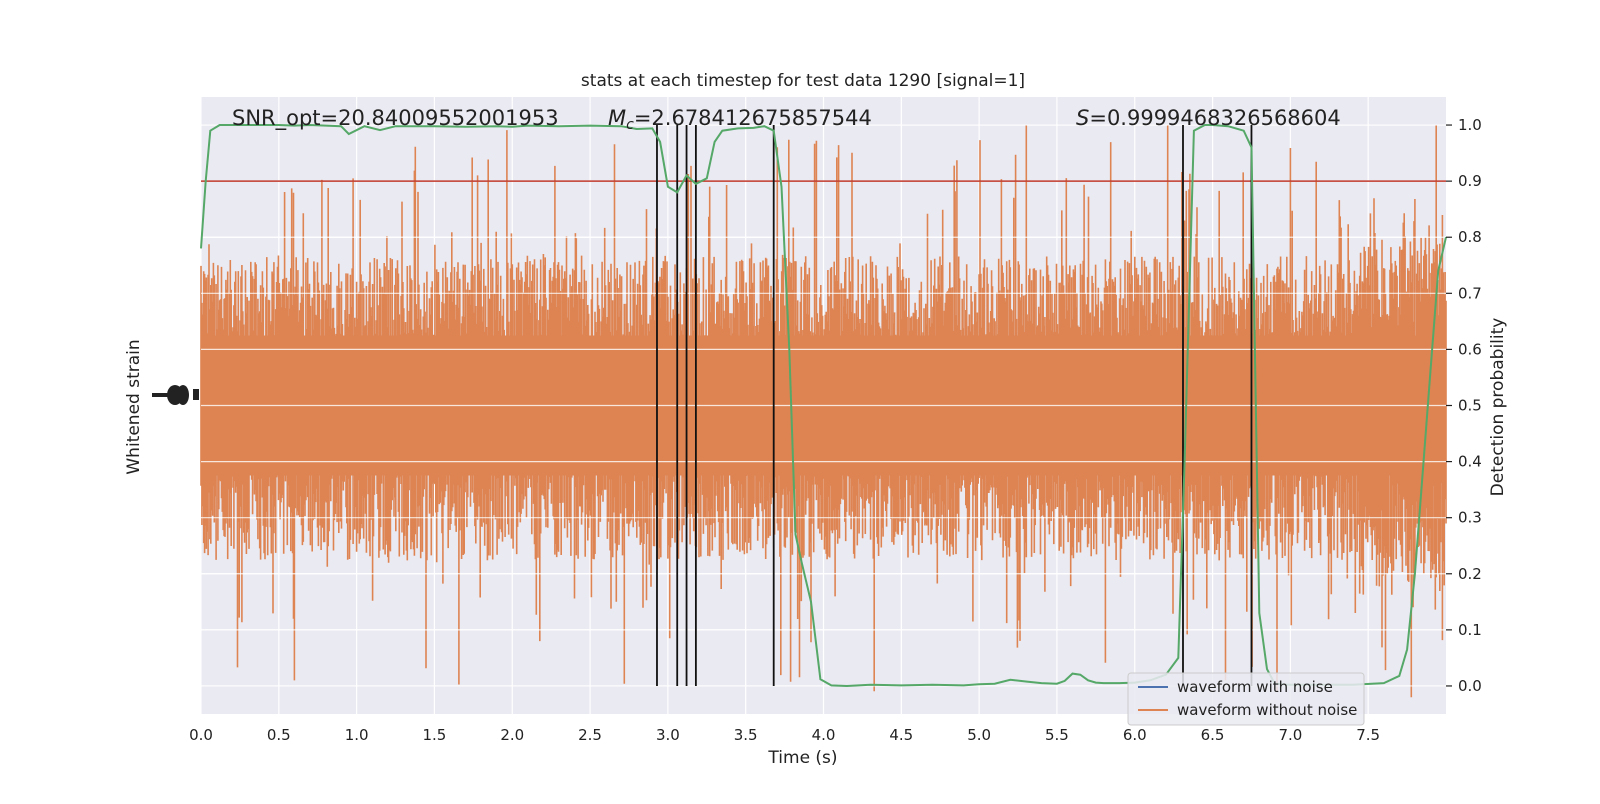  Describe the element at coordinates (1470, 125) in the screenshot. I see `y-tick-label: 1.0` at that location.